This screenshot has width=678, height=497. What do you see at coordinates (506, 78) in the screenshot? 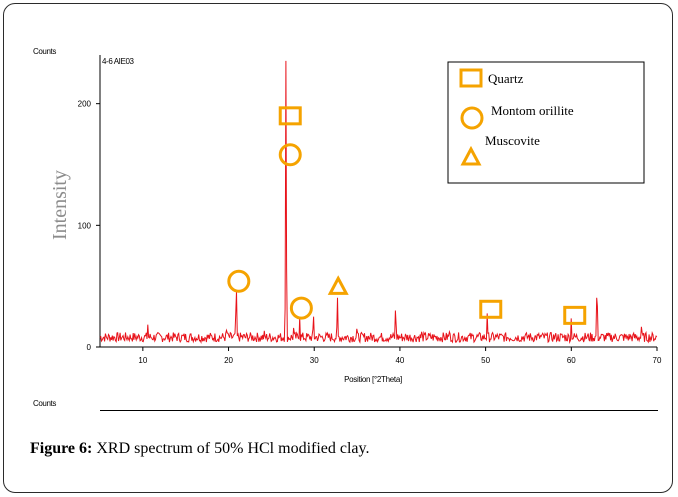
I see `legend-label: Quartz` at bounding box center [506, 78].